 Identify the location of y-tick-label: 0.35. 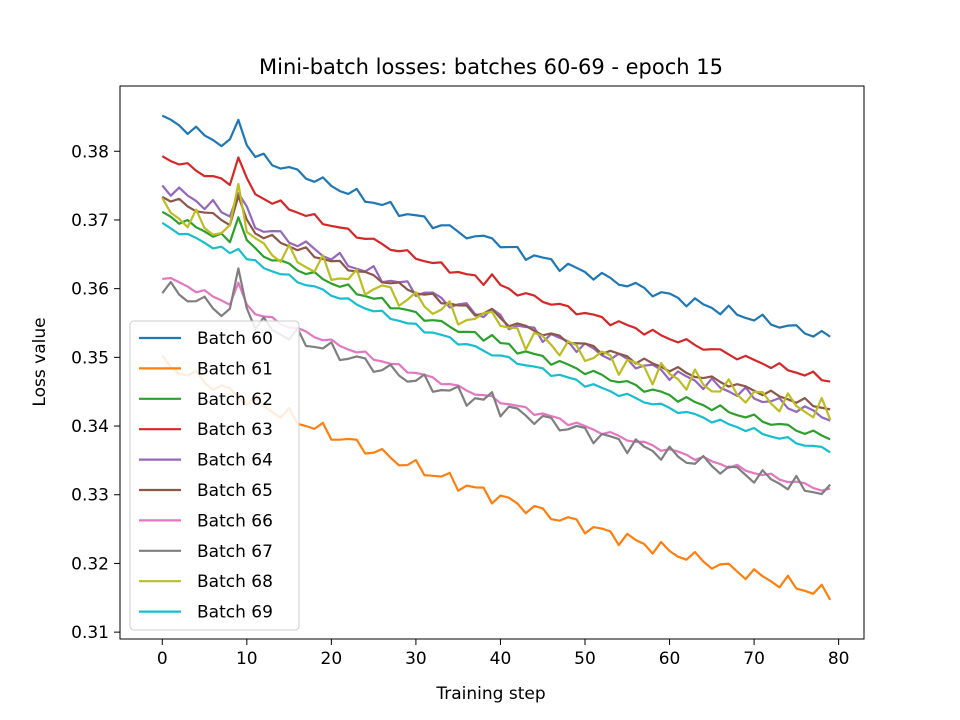
(90, 358).